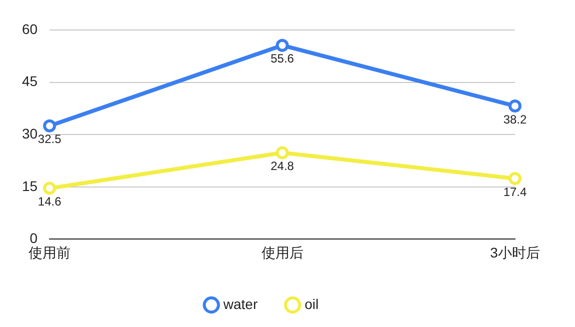  What do you see at coordinates (30, 28) in the screenshot?
I see `y-tick-label: 60` at bounding box center [30, 28].